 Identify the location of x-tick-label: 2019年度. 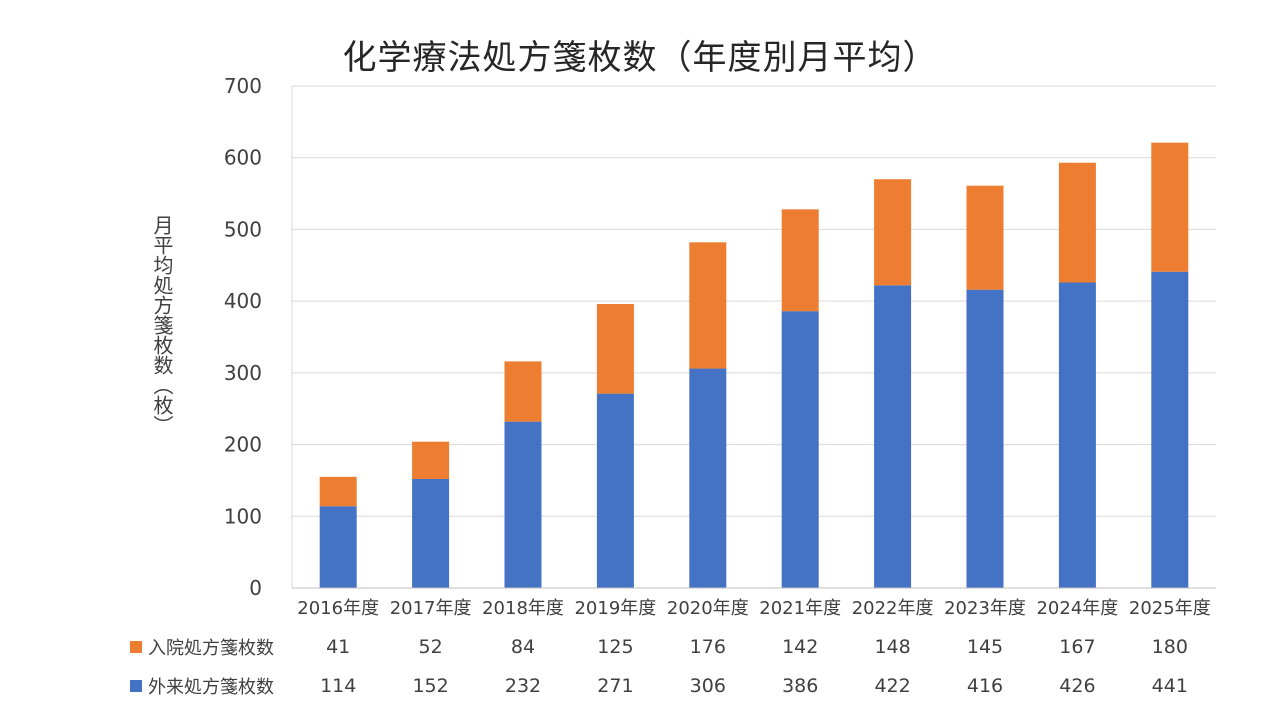
(615, 608).